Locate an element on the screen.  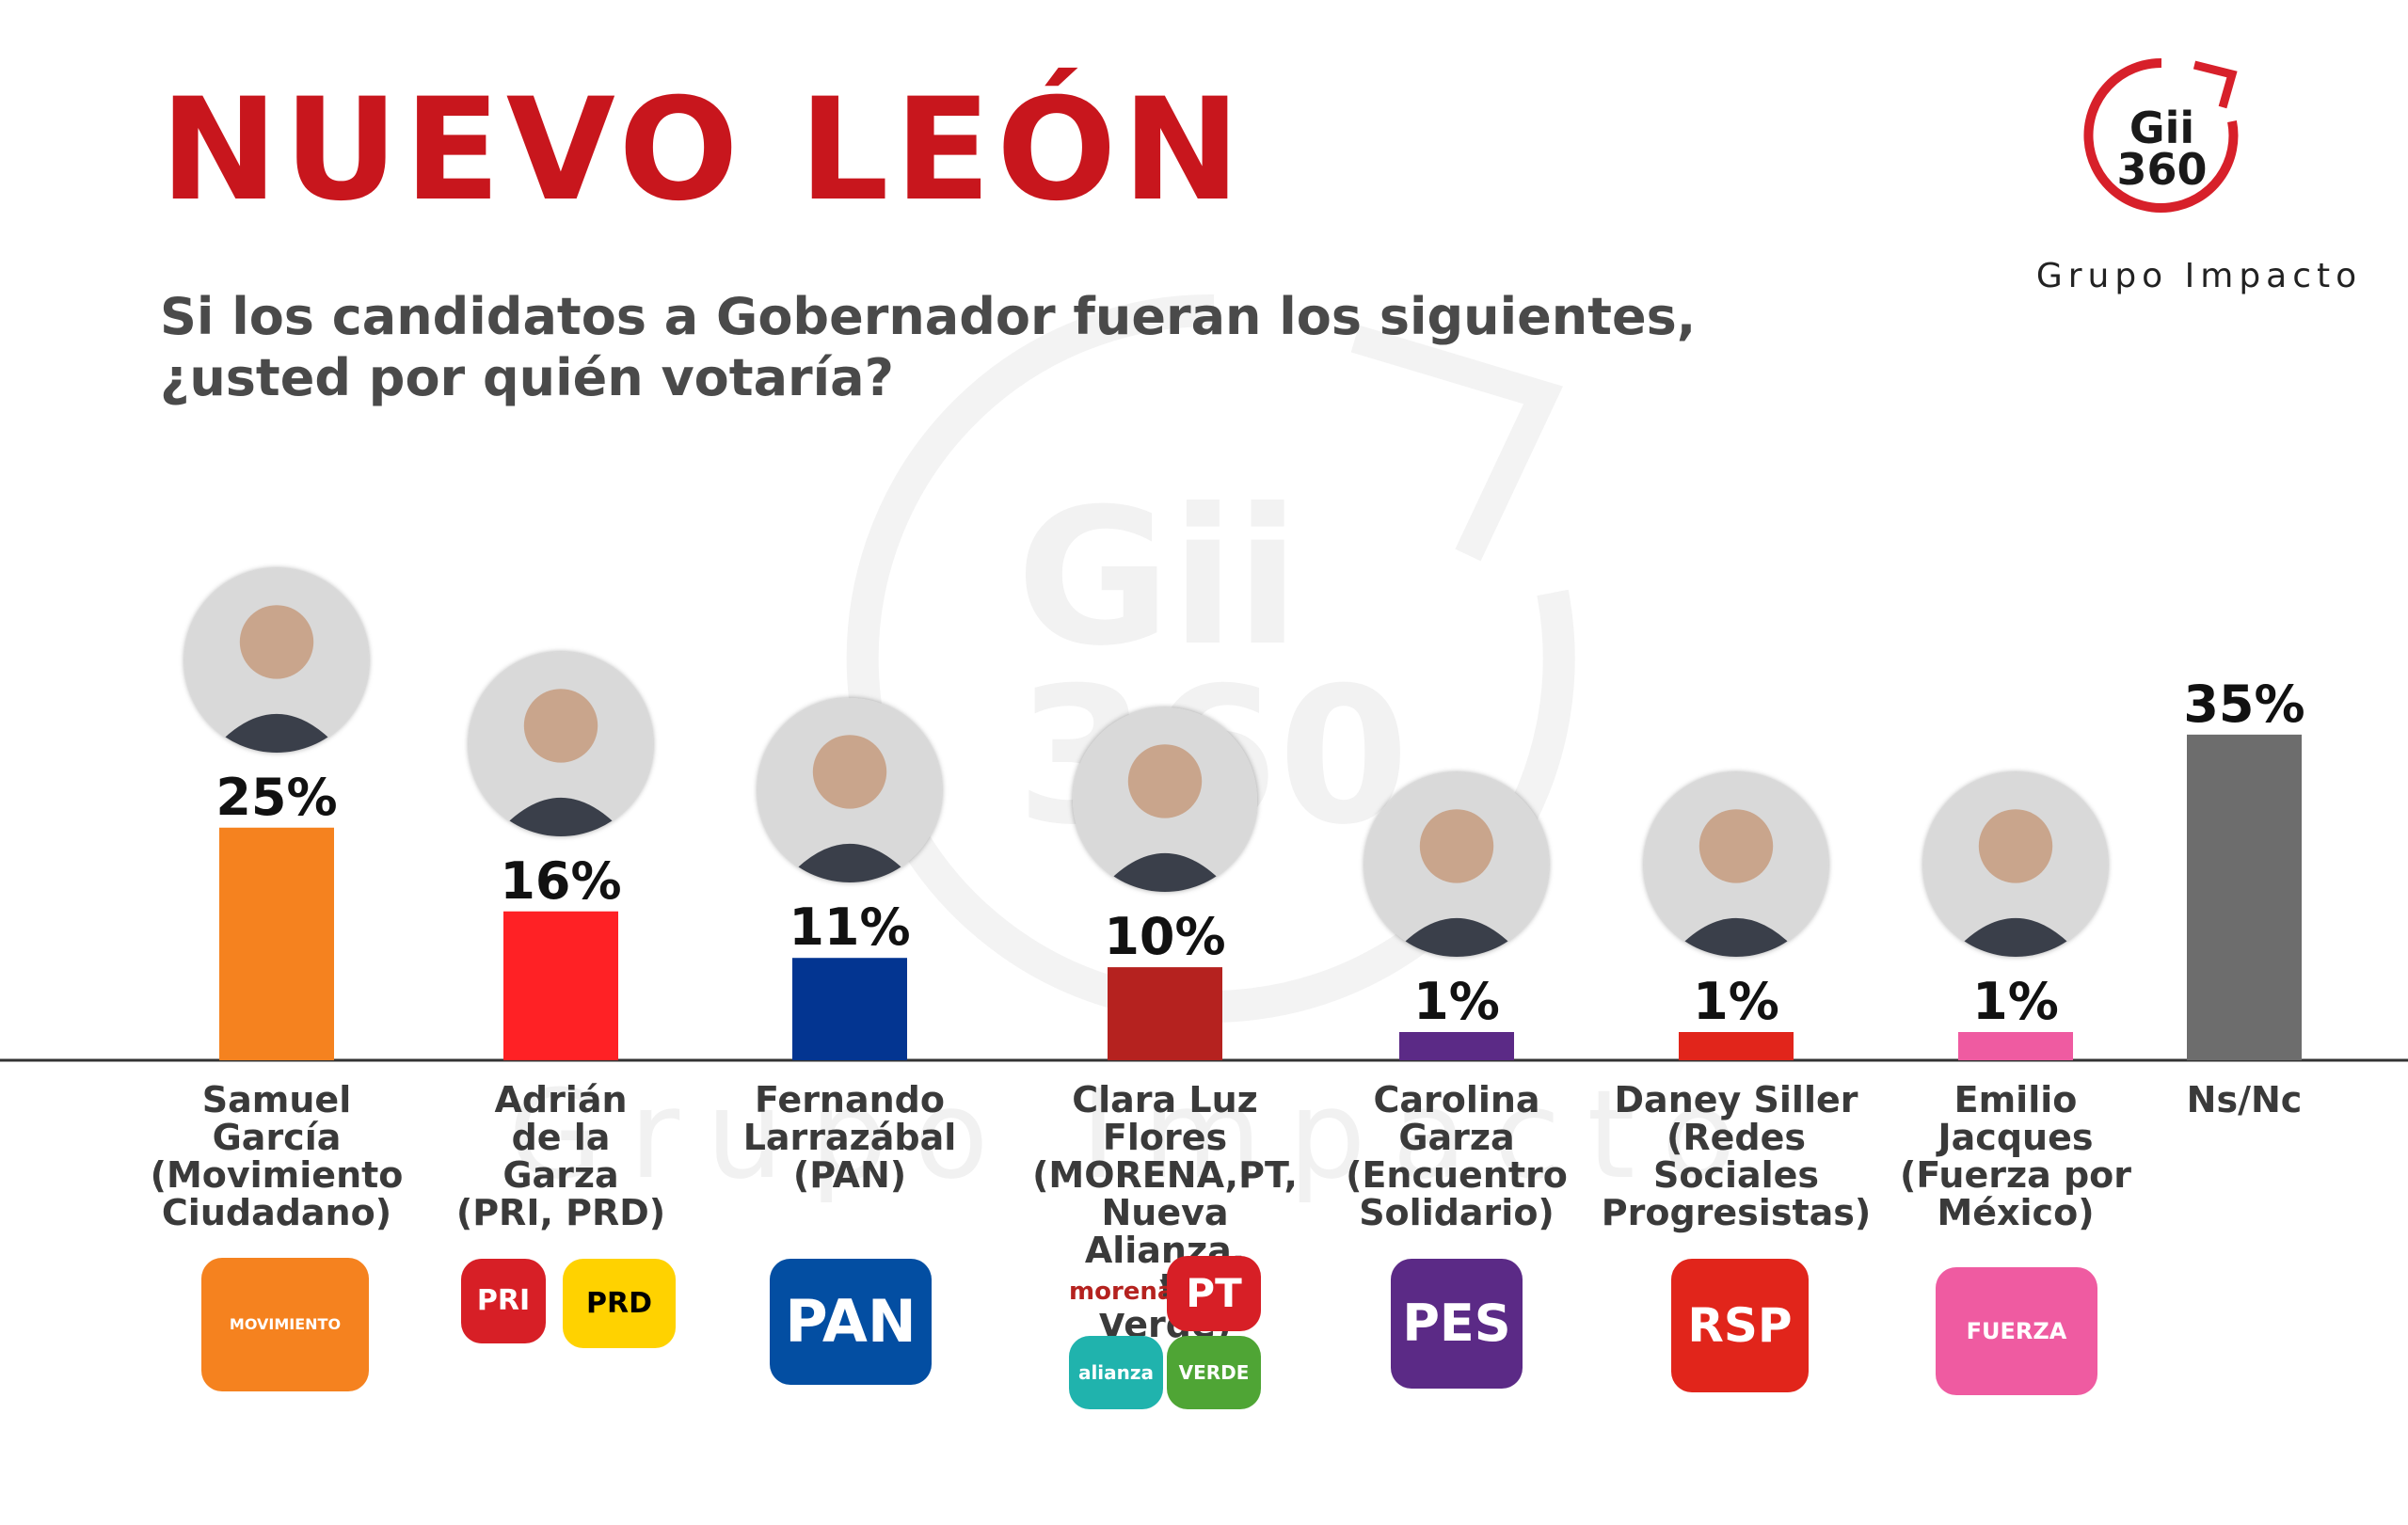
value-label: 25% is located at coordinates (276, 797).